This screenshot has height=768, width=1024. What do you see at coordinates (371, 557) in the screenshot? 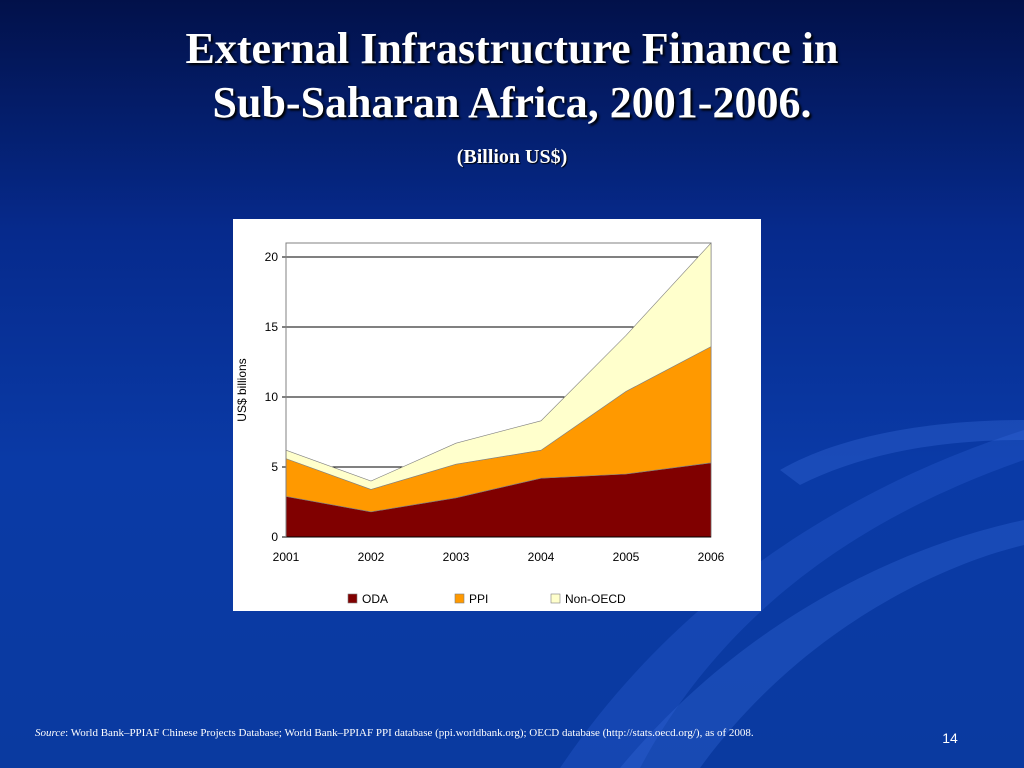
I see `x-tick-label: 2002` at bounding box center [371, 557].